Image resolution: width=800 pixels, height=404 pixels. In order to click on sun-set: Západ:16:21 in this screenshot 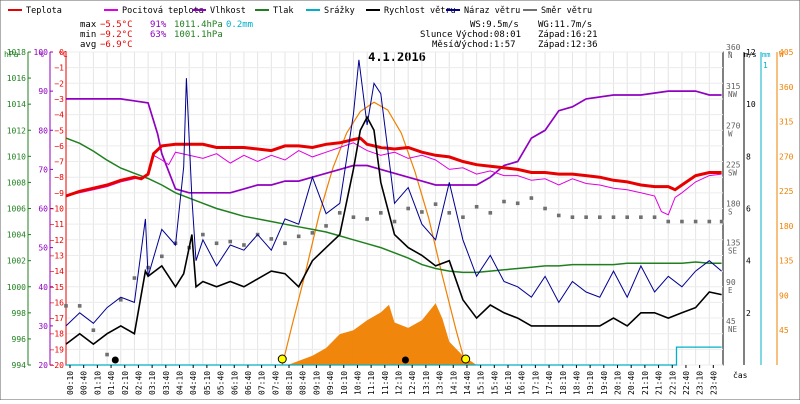, I will do `click(568, 35)`.